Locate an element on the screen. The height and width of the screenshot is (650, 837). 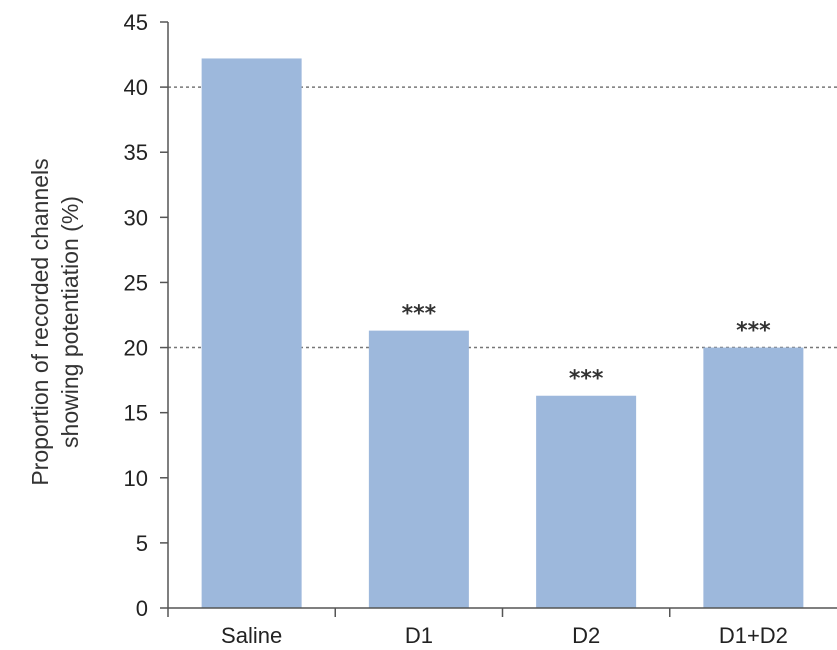
bar-saline is located at coordinates (251, 333).